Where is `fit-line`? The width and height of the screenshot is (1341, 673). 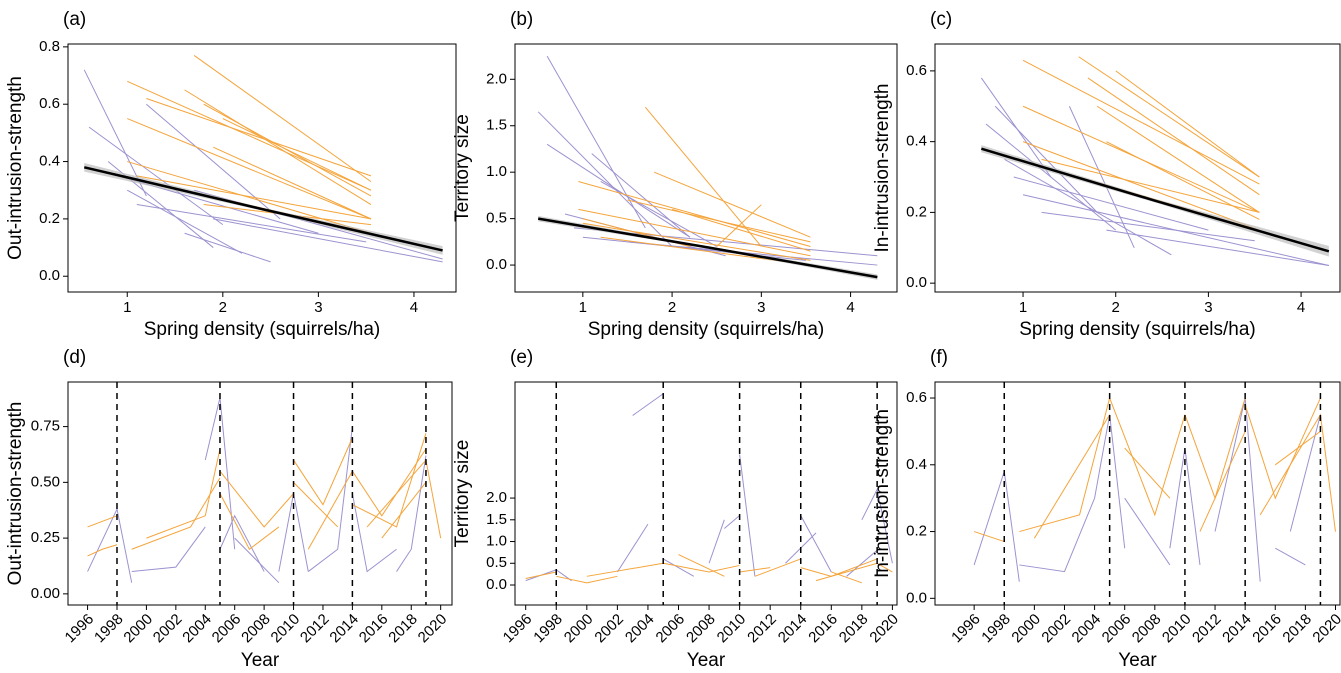 fit-line is located at coordinates (707, 248).